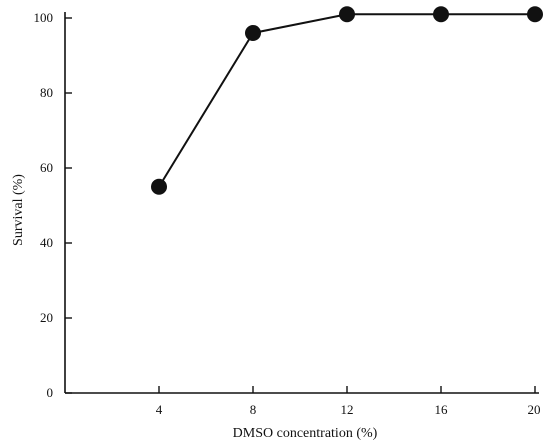  Describe the element at coordinates (46, 167) in the screenshot. I see `y-tick-label: 60` at that location.